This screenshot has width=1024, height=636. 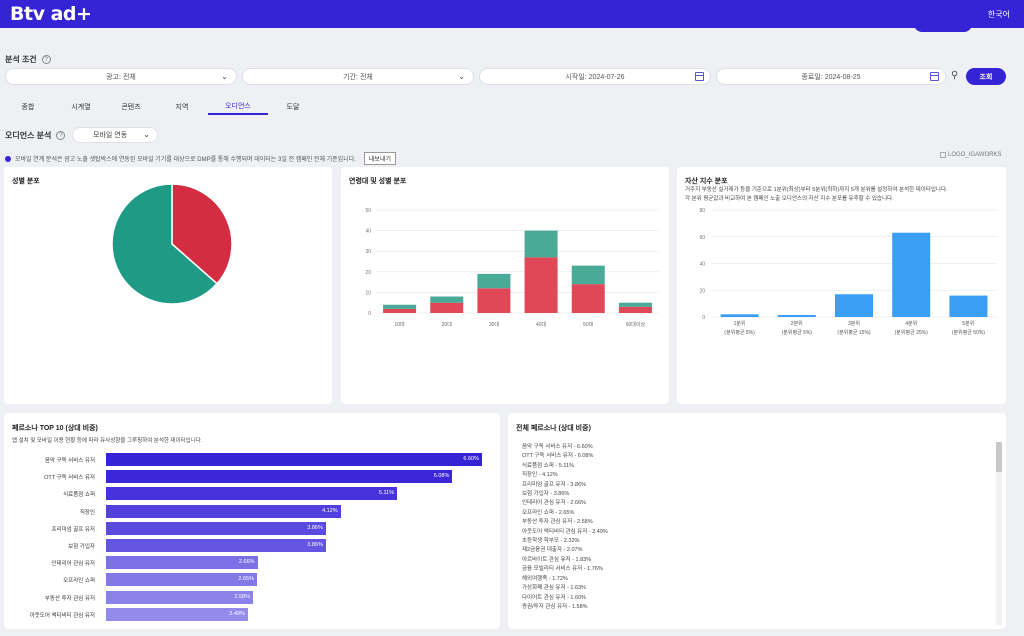 What do you see at coordinates (238, 106) in the screenshot?
I see `tab-audience: 오디언스` at bounding box center [238, 106].